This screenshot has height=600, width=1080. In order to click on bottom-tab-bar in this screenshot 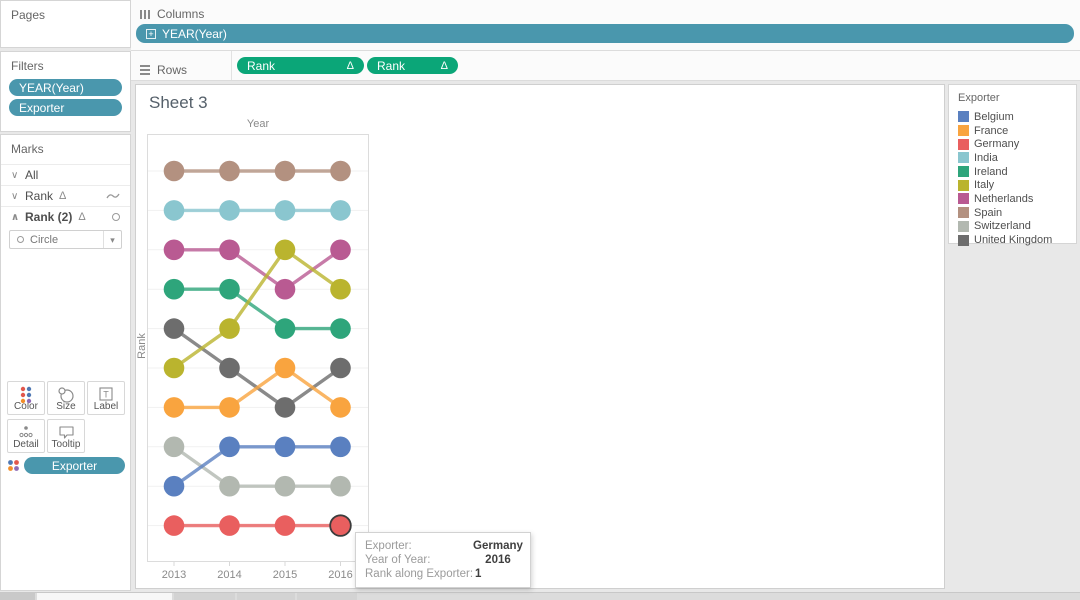, I will do `click(540, 596)`.